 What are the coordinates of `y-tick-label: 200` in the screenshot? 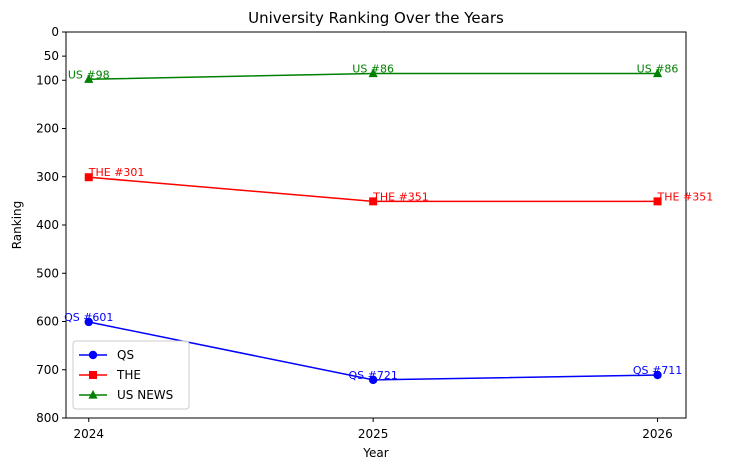 It's located at (47, 129).